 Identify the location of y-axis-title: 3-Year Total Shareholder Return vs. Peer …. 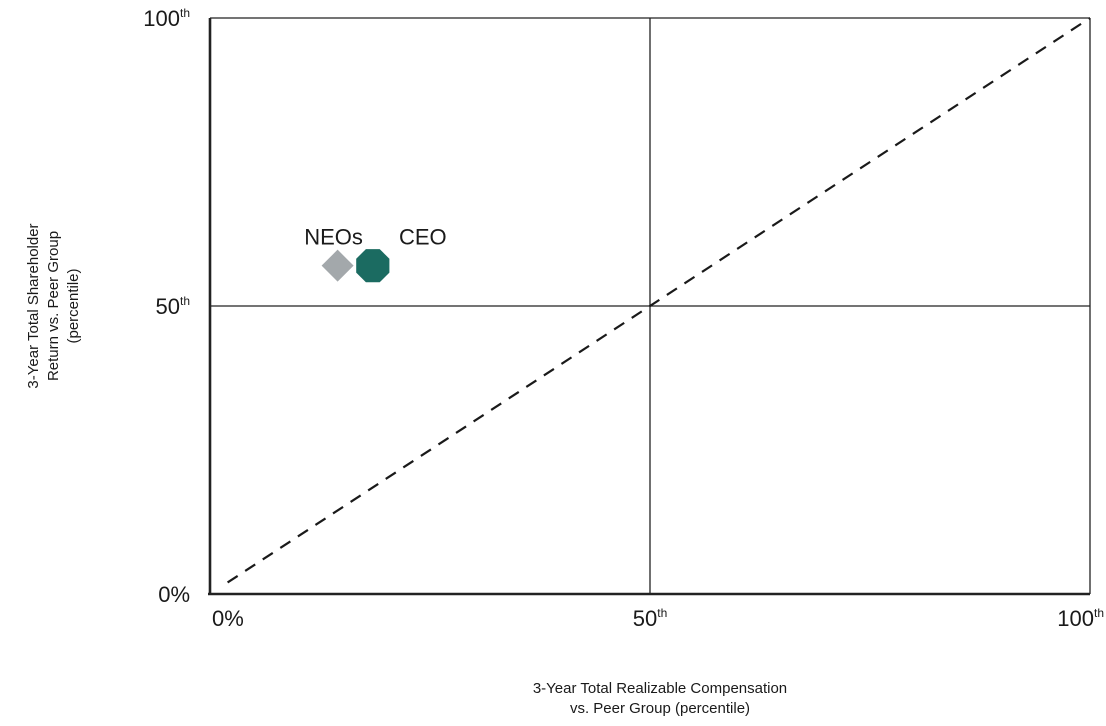
(53, 305).